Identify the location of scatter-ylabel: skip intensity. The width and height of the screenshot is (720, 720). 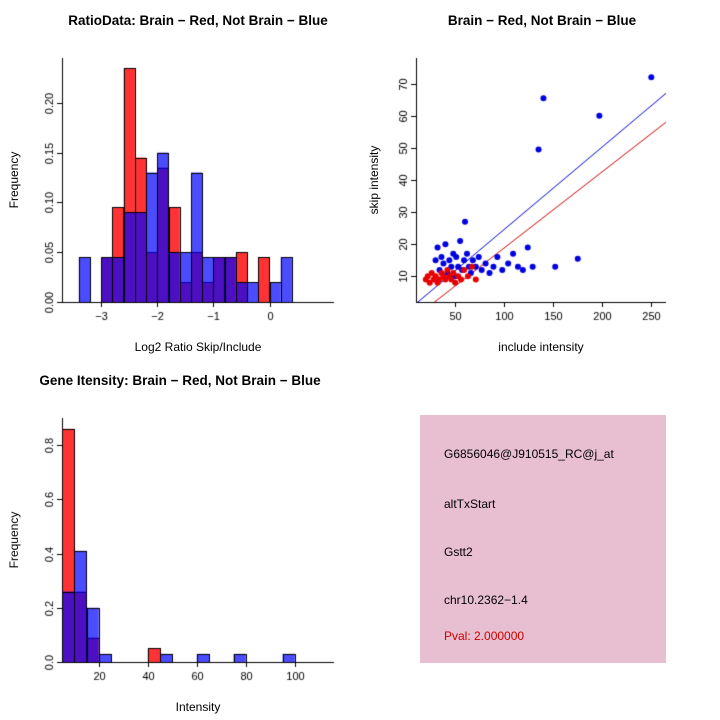
(374, 180).